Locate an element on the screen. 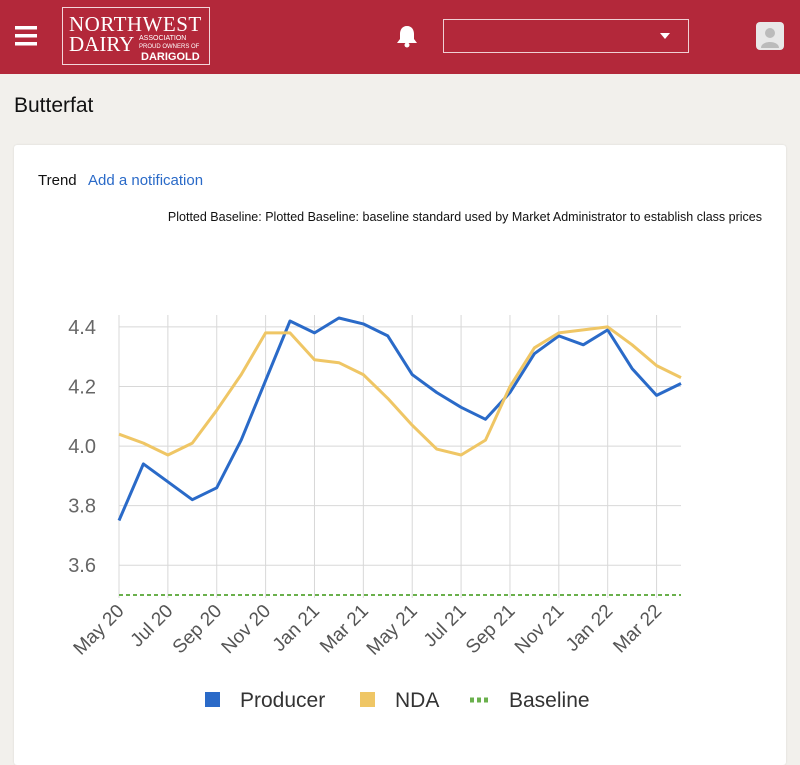 The width and height of the screenshot is (800, 765). x-tick-label: Sep 21 is located at coordinates (490, 629).